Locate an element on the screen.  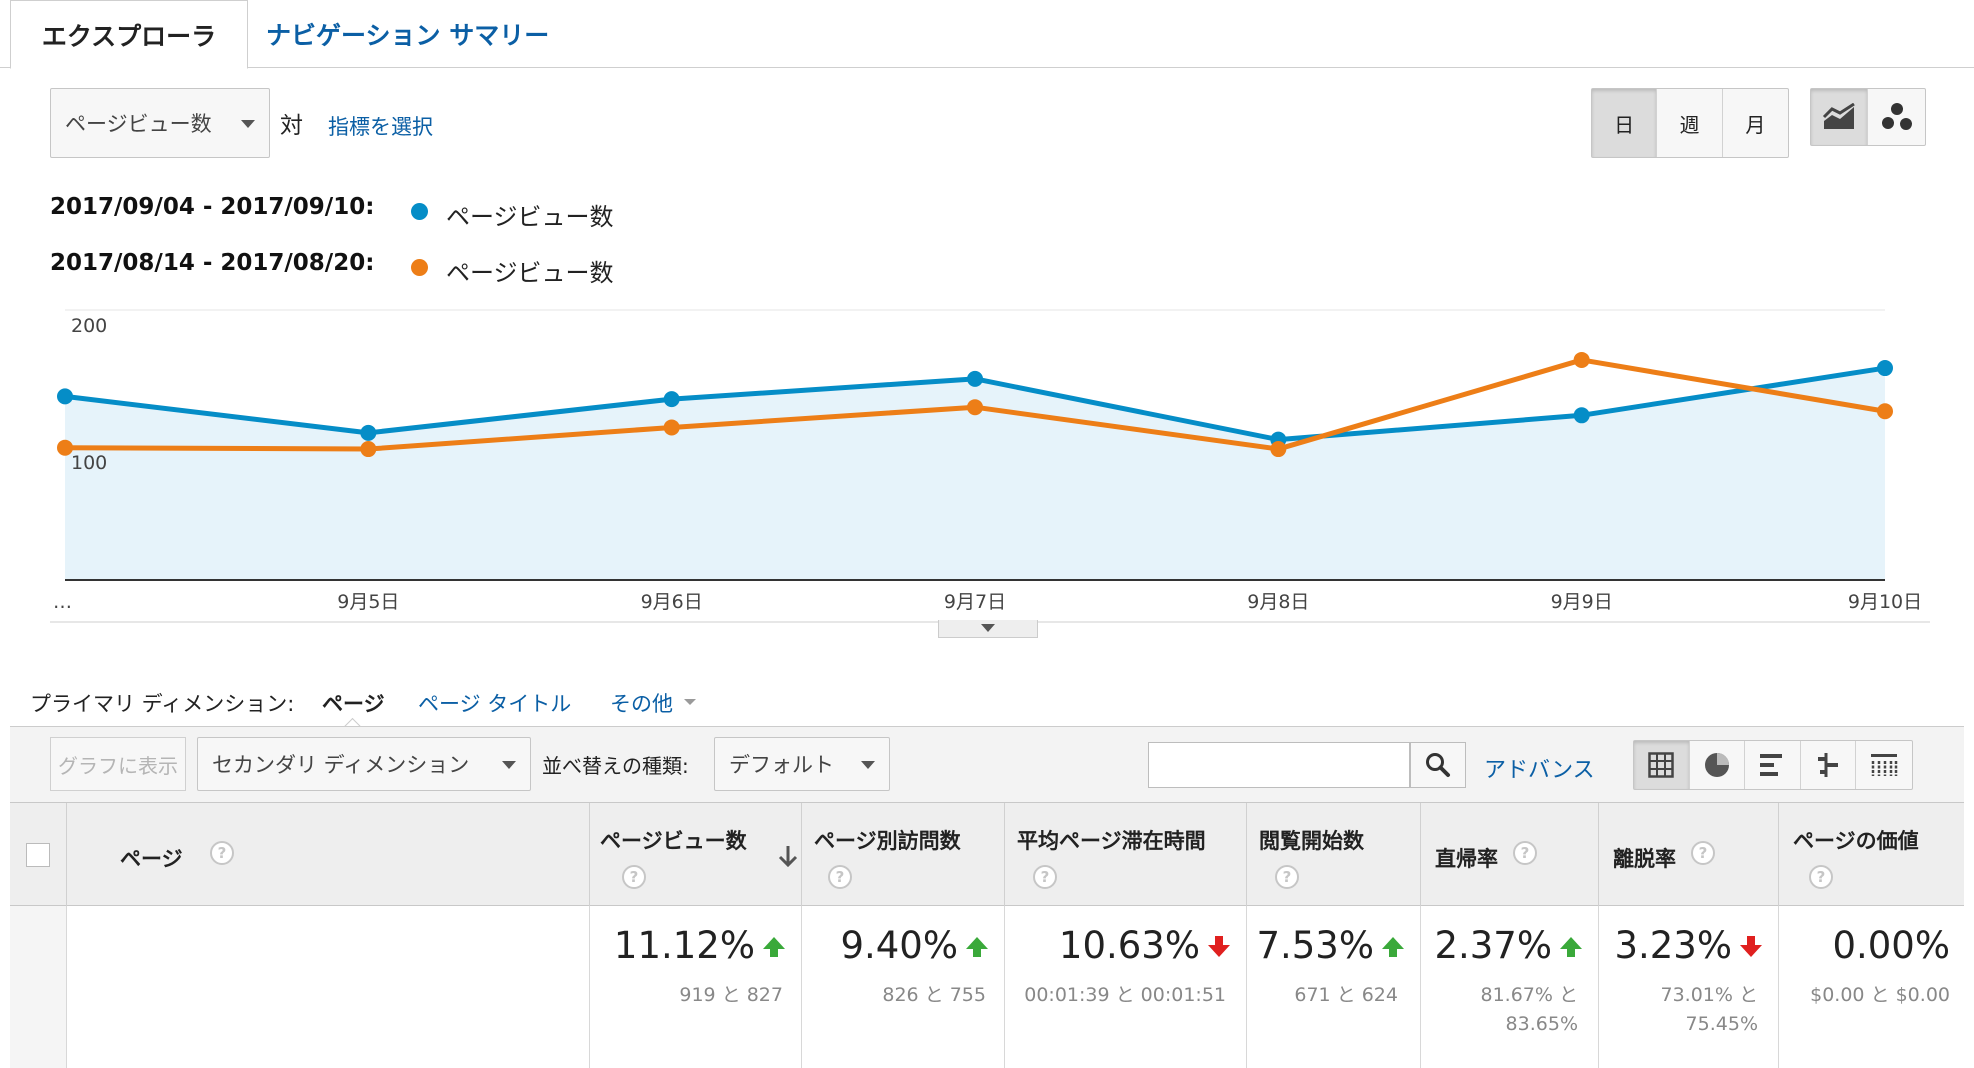
bar-view-icon is located at coordinates (1771, 765).